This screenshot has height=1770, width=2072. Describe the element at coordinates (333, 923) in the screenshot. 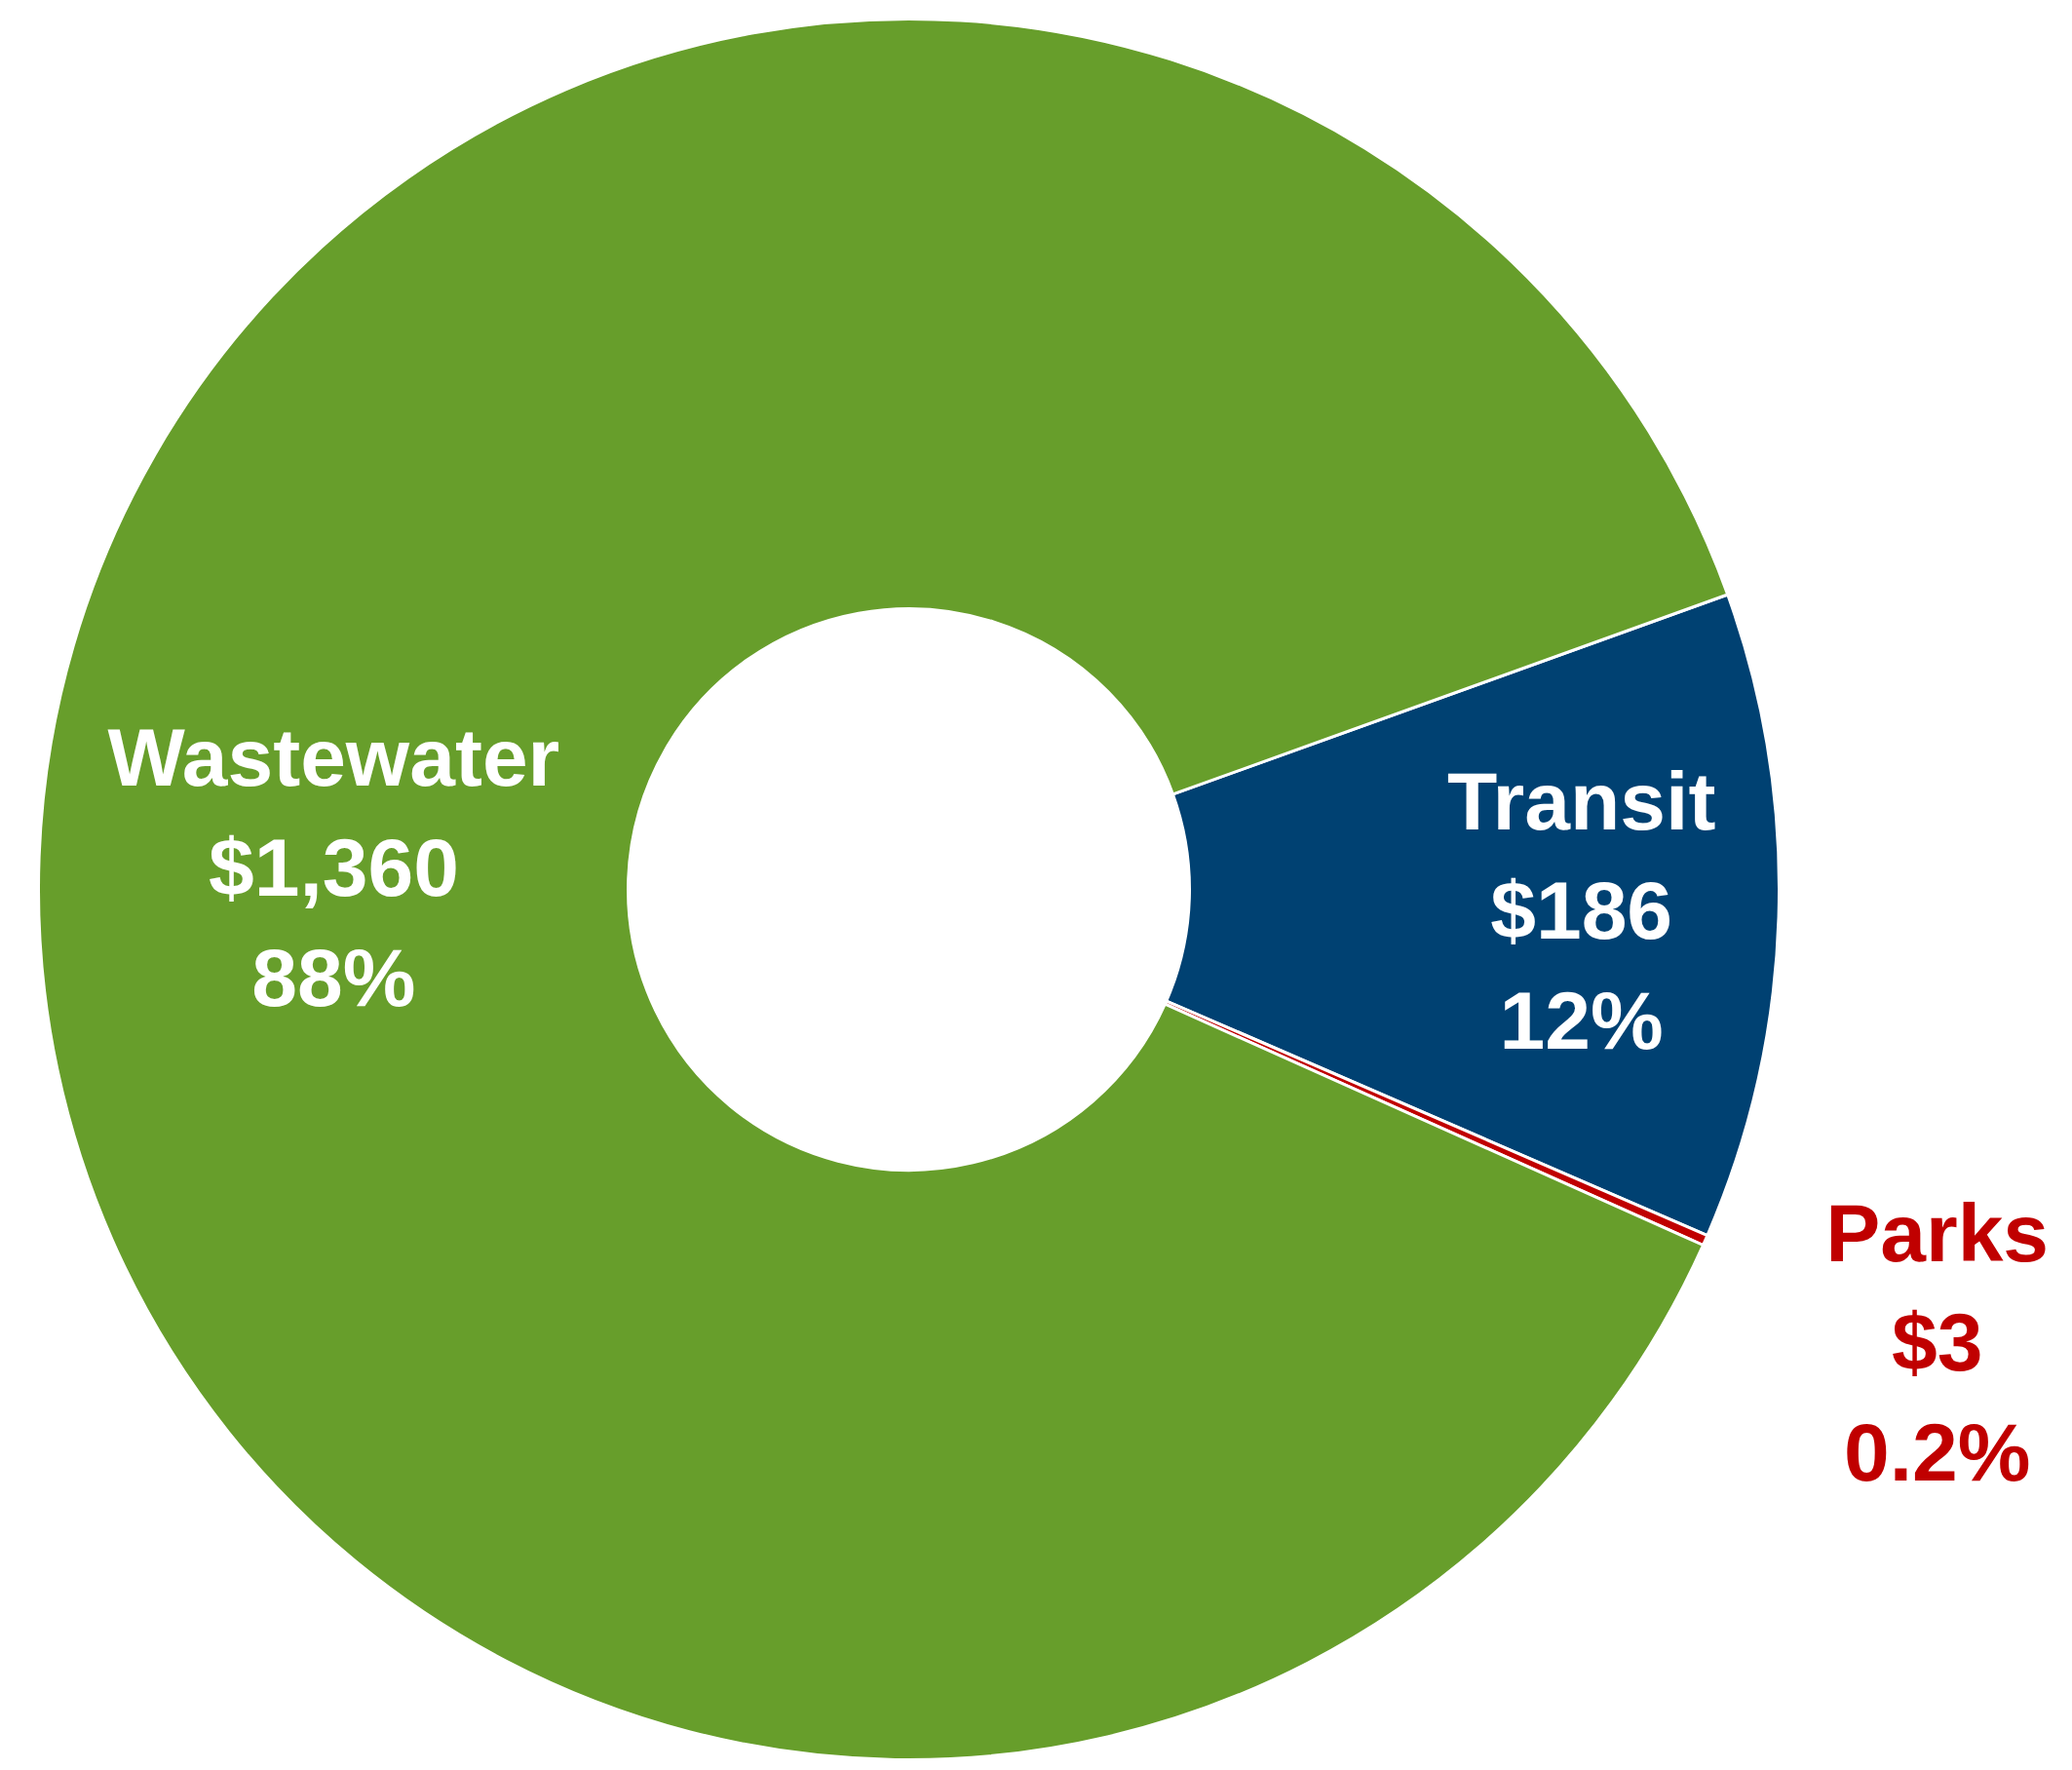

I see `data-label: $1,360 88%` at that location.